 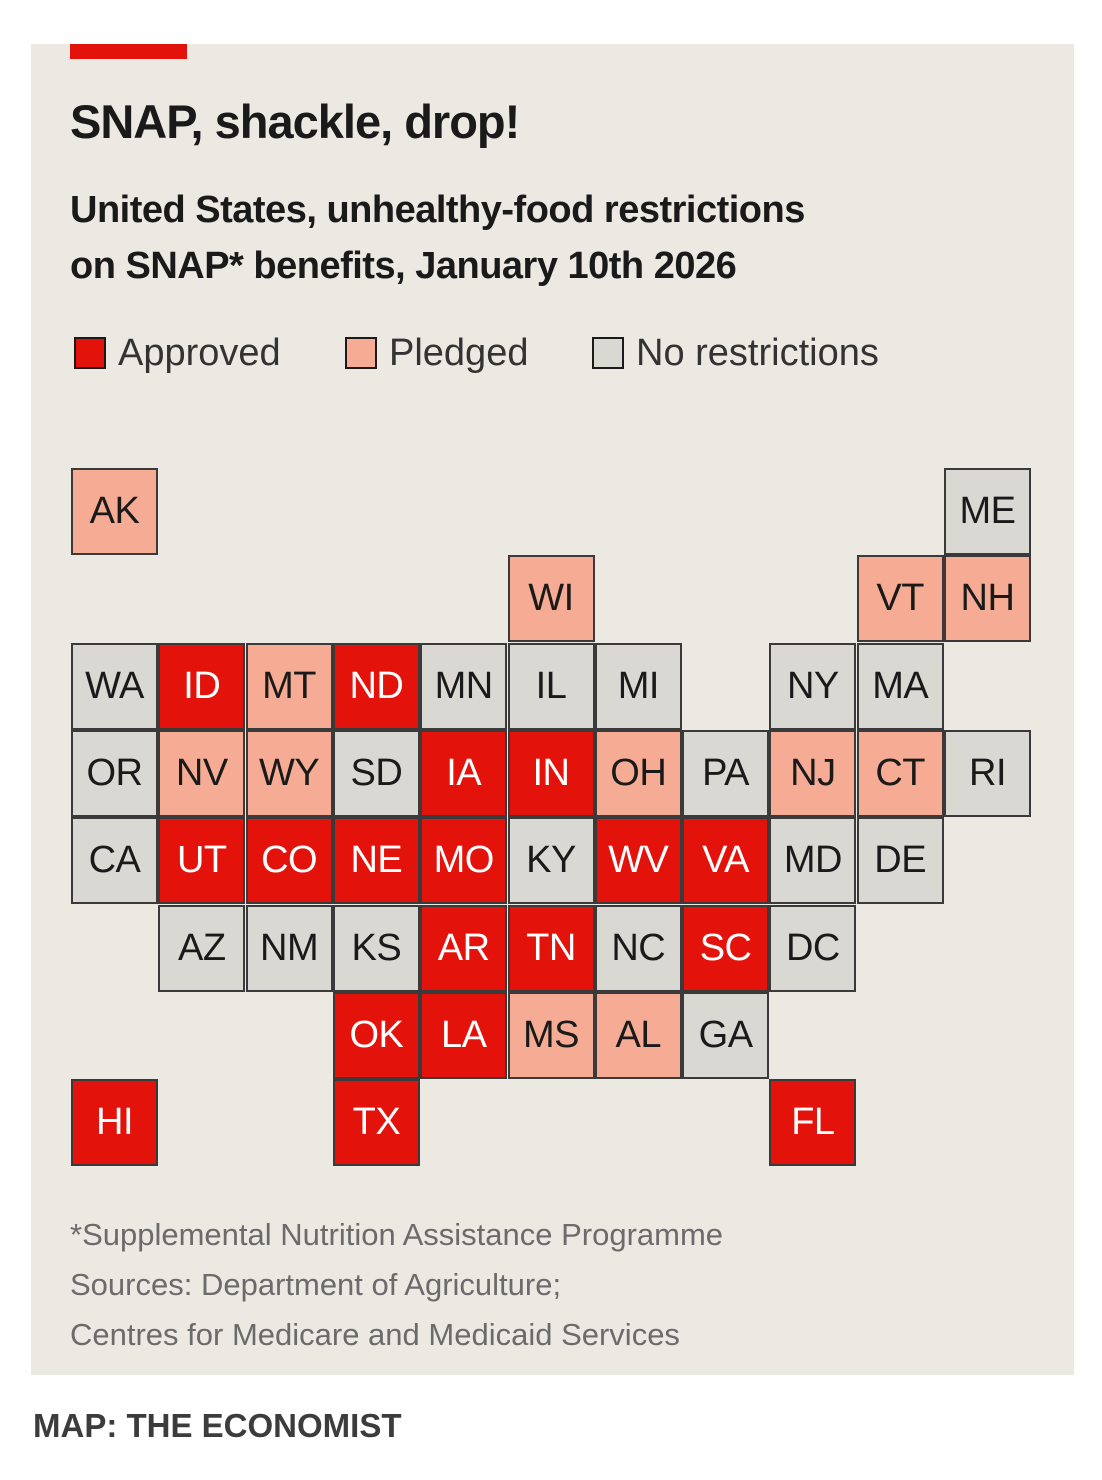 I want to click on state-tile-il: IL, so click(x=551, y=686).